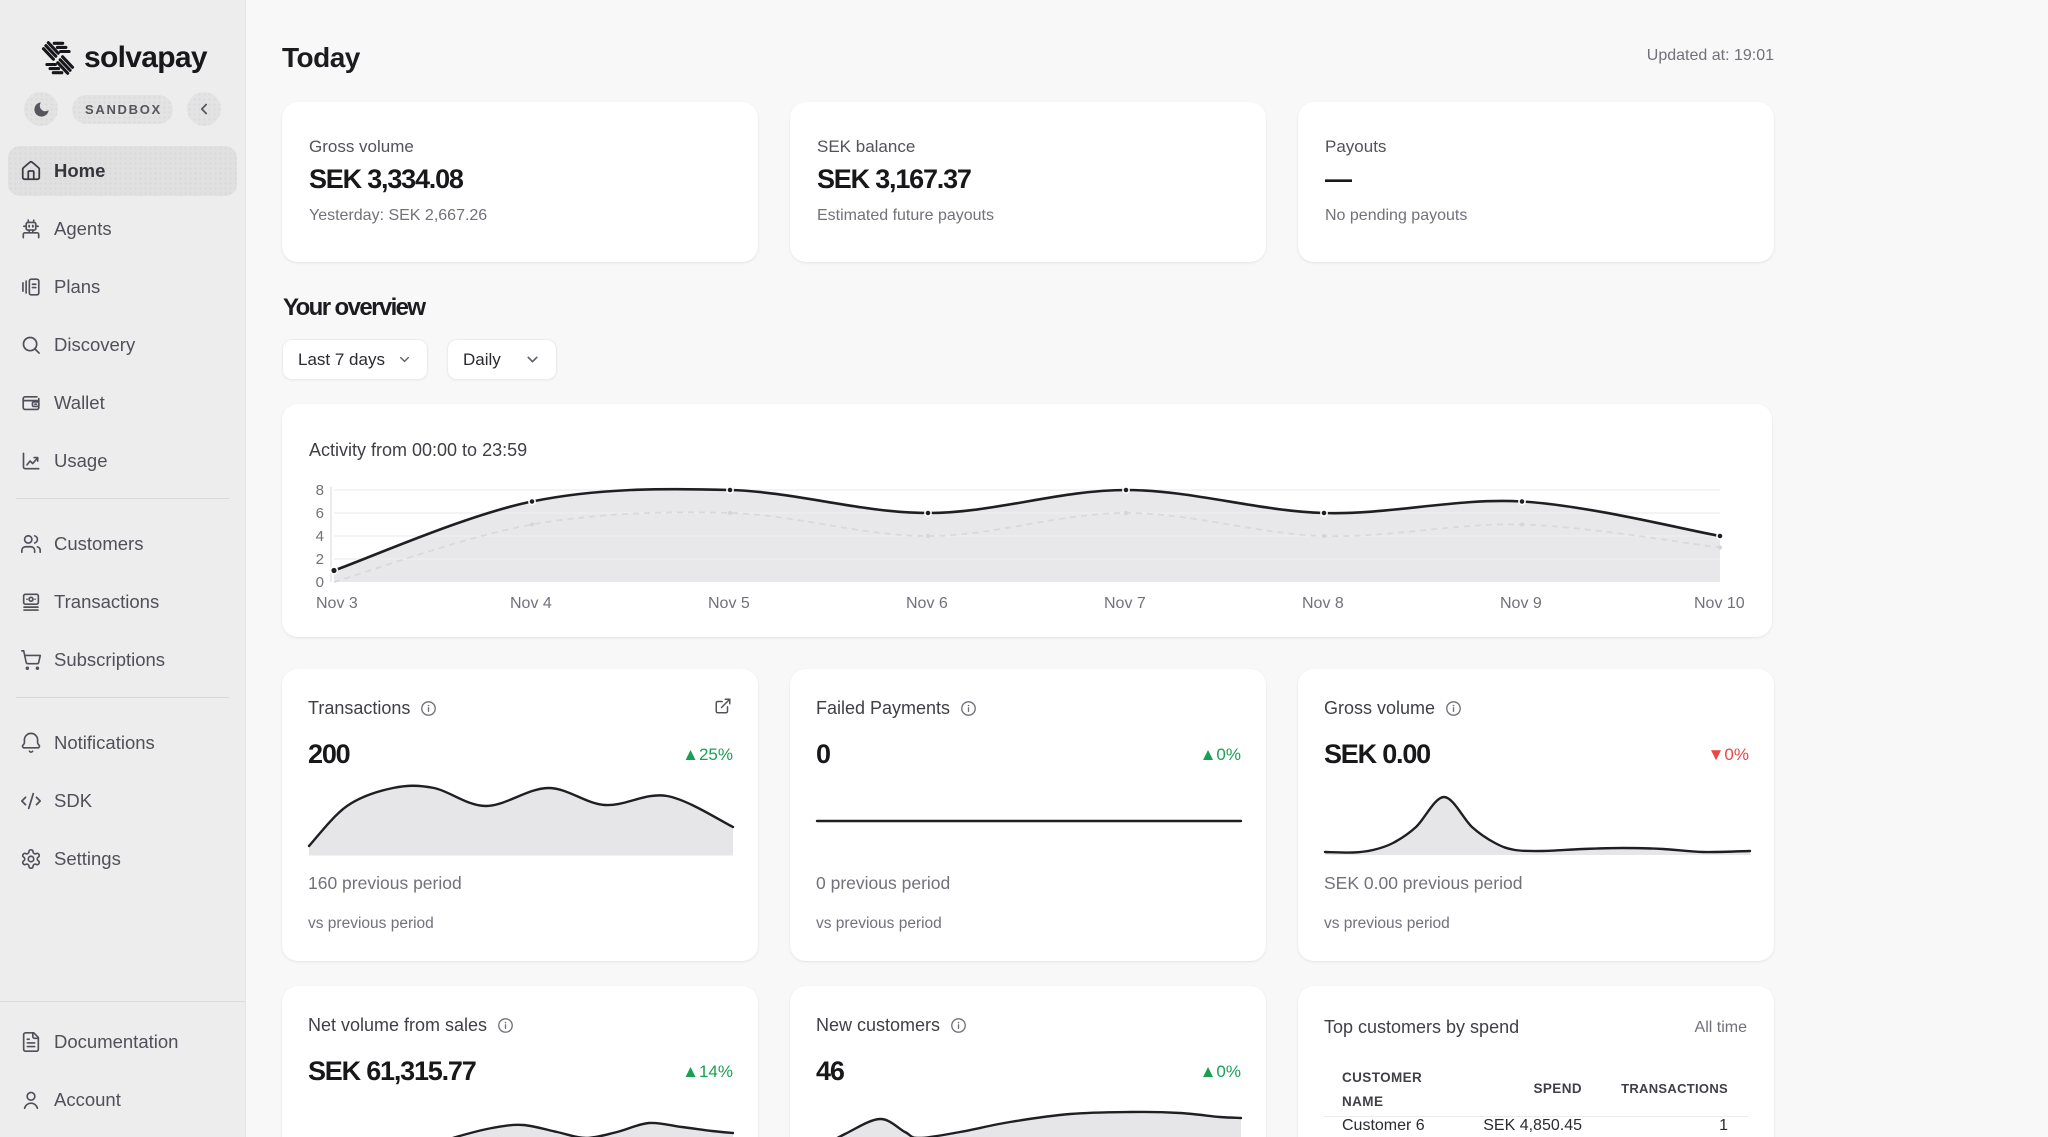 This screenshot has height=1137, width=2048. Describe the element at coordinates (531, 603) in the screenshot. I see `svg-text: Nov 4` at that location.